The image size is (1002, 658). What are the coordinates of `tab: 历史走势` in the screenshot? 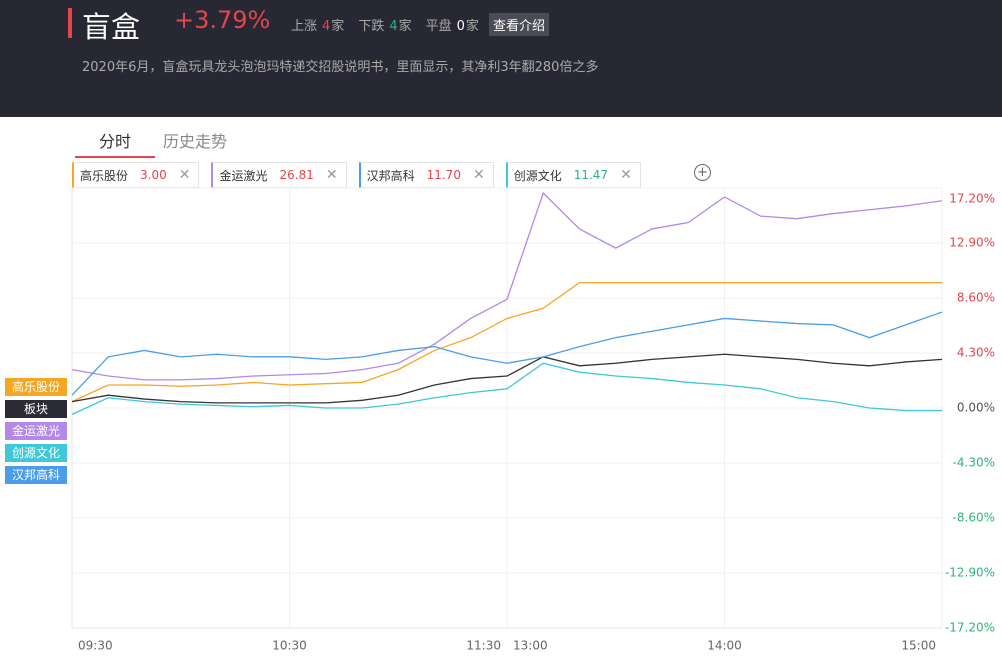 It's located at (194, 141).